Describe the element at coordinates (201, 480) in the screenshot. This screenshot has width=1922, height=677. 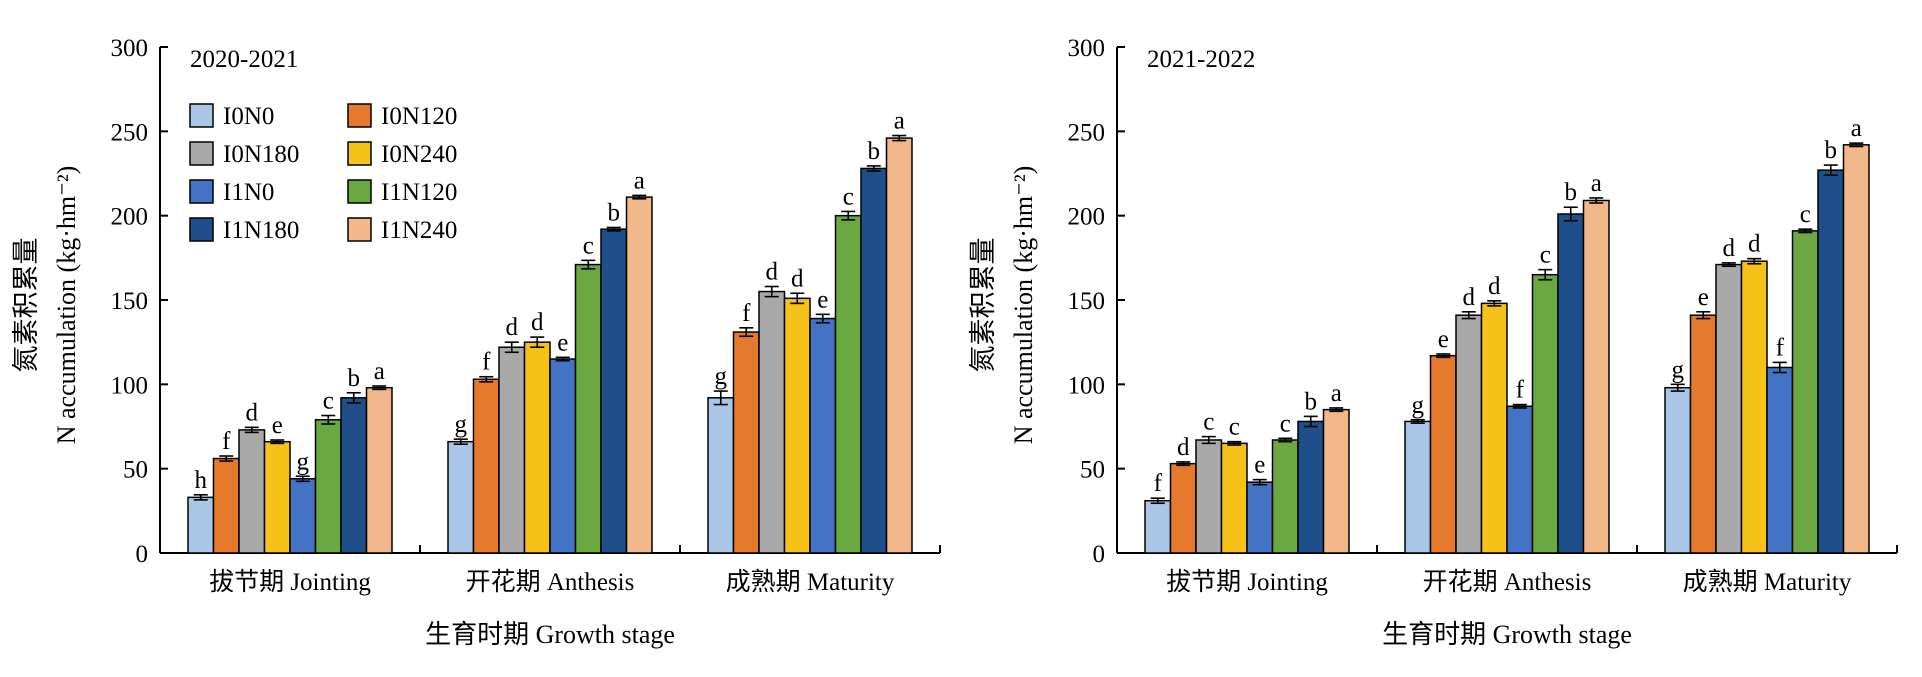
I see `significance-letter: h` at that location.